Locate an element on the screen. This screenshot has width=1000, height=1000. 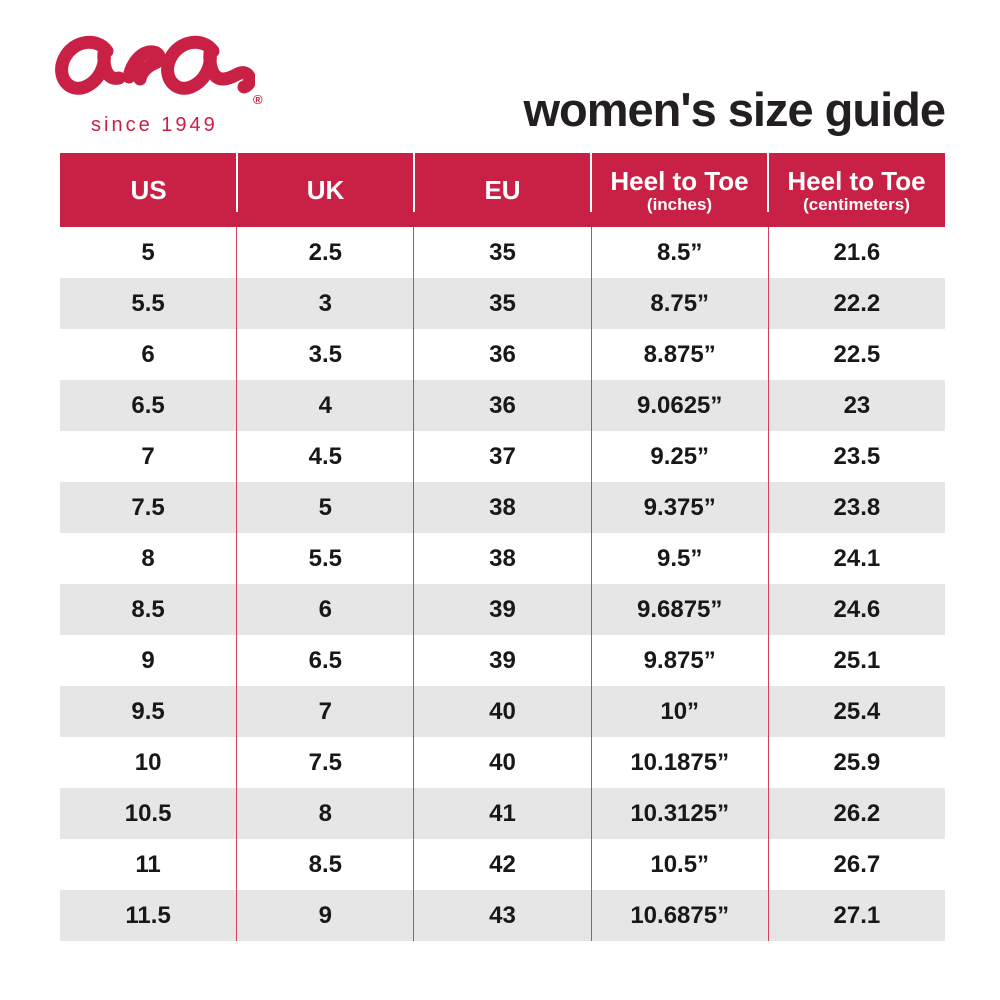
column-header-eu: EU is located at coordinates (502, 190).